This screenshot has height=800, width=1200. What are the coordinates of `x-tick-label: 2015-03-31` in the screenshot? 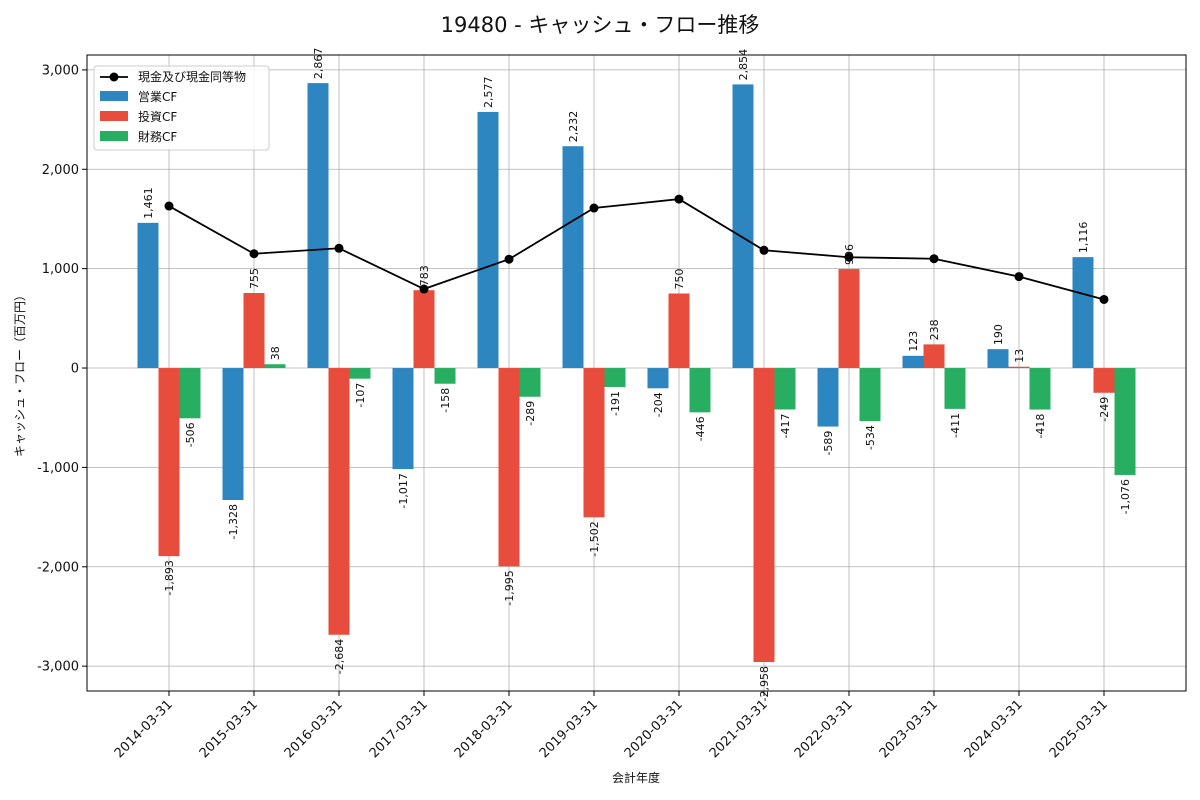 It's located at (229, 729).